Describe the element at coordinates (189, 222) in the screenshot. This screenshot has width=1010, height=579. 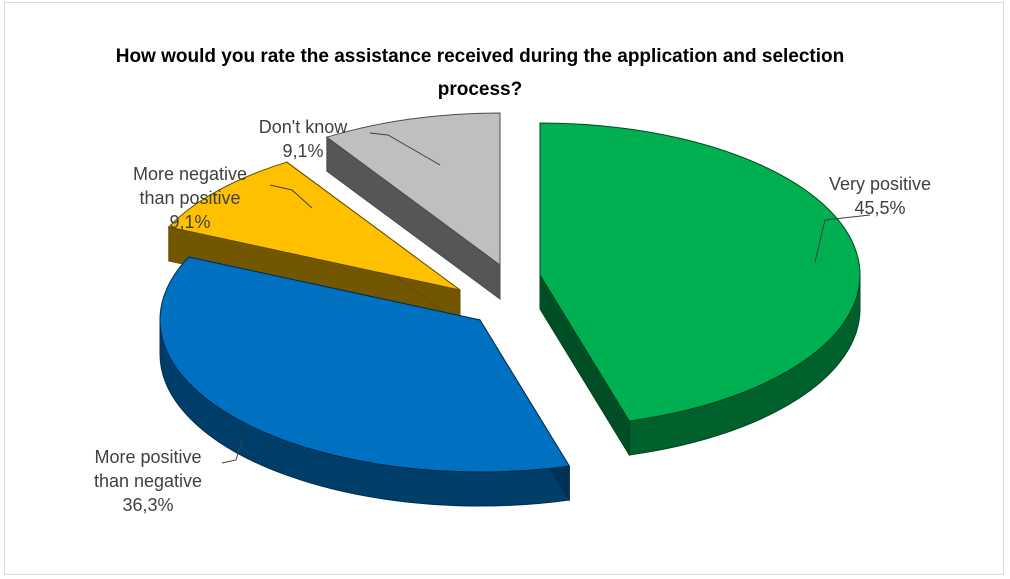
I see `slice-value-label-2: 9,1%` at that location.